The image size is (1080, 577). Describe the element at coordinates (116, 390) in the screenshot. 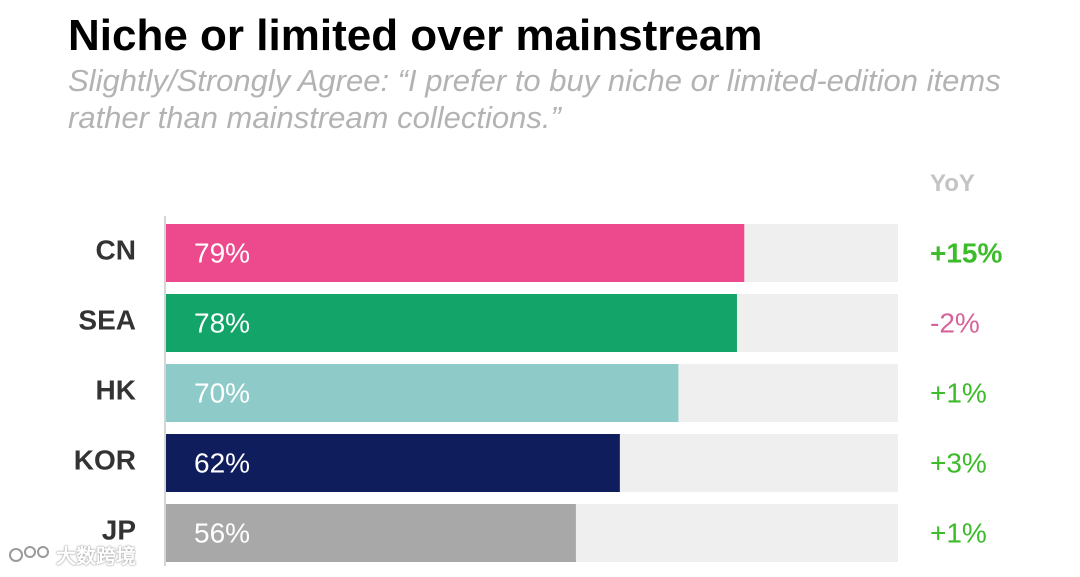

I see `category-label-hk: HK` at that location.